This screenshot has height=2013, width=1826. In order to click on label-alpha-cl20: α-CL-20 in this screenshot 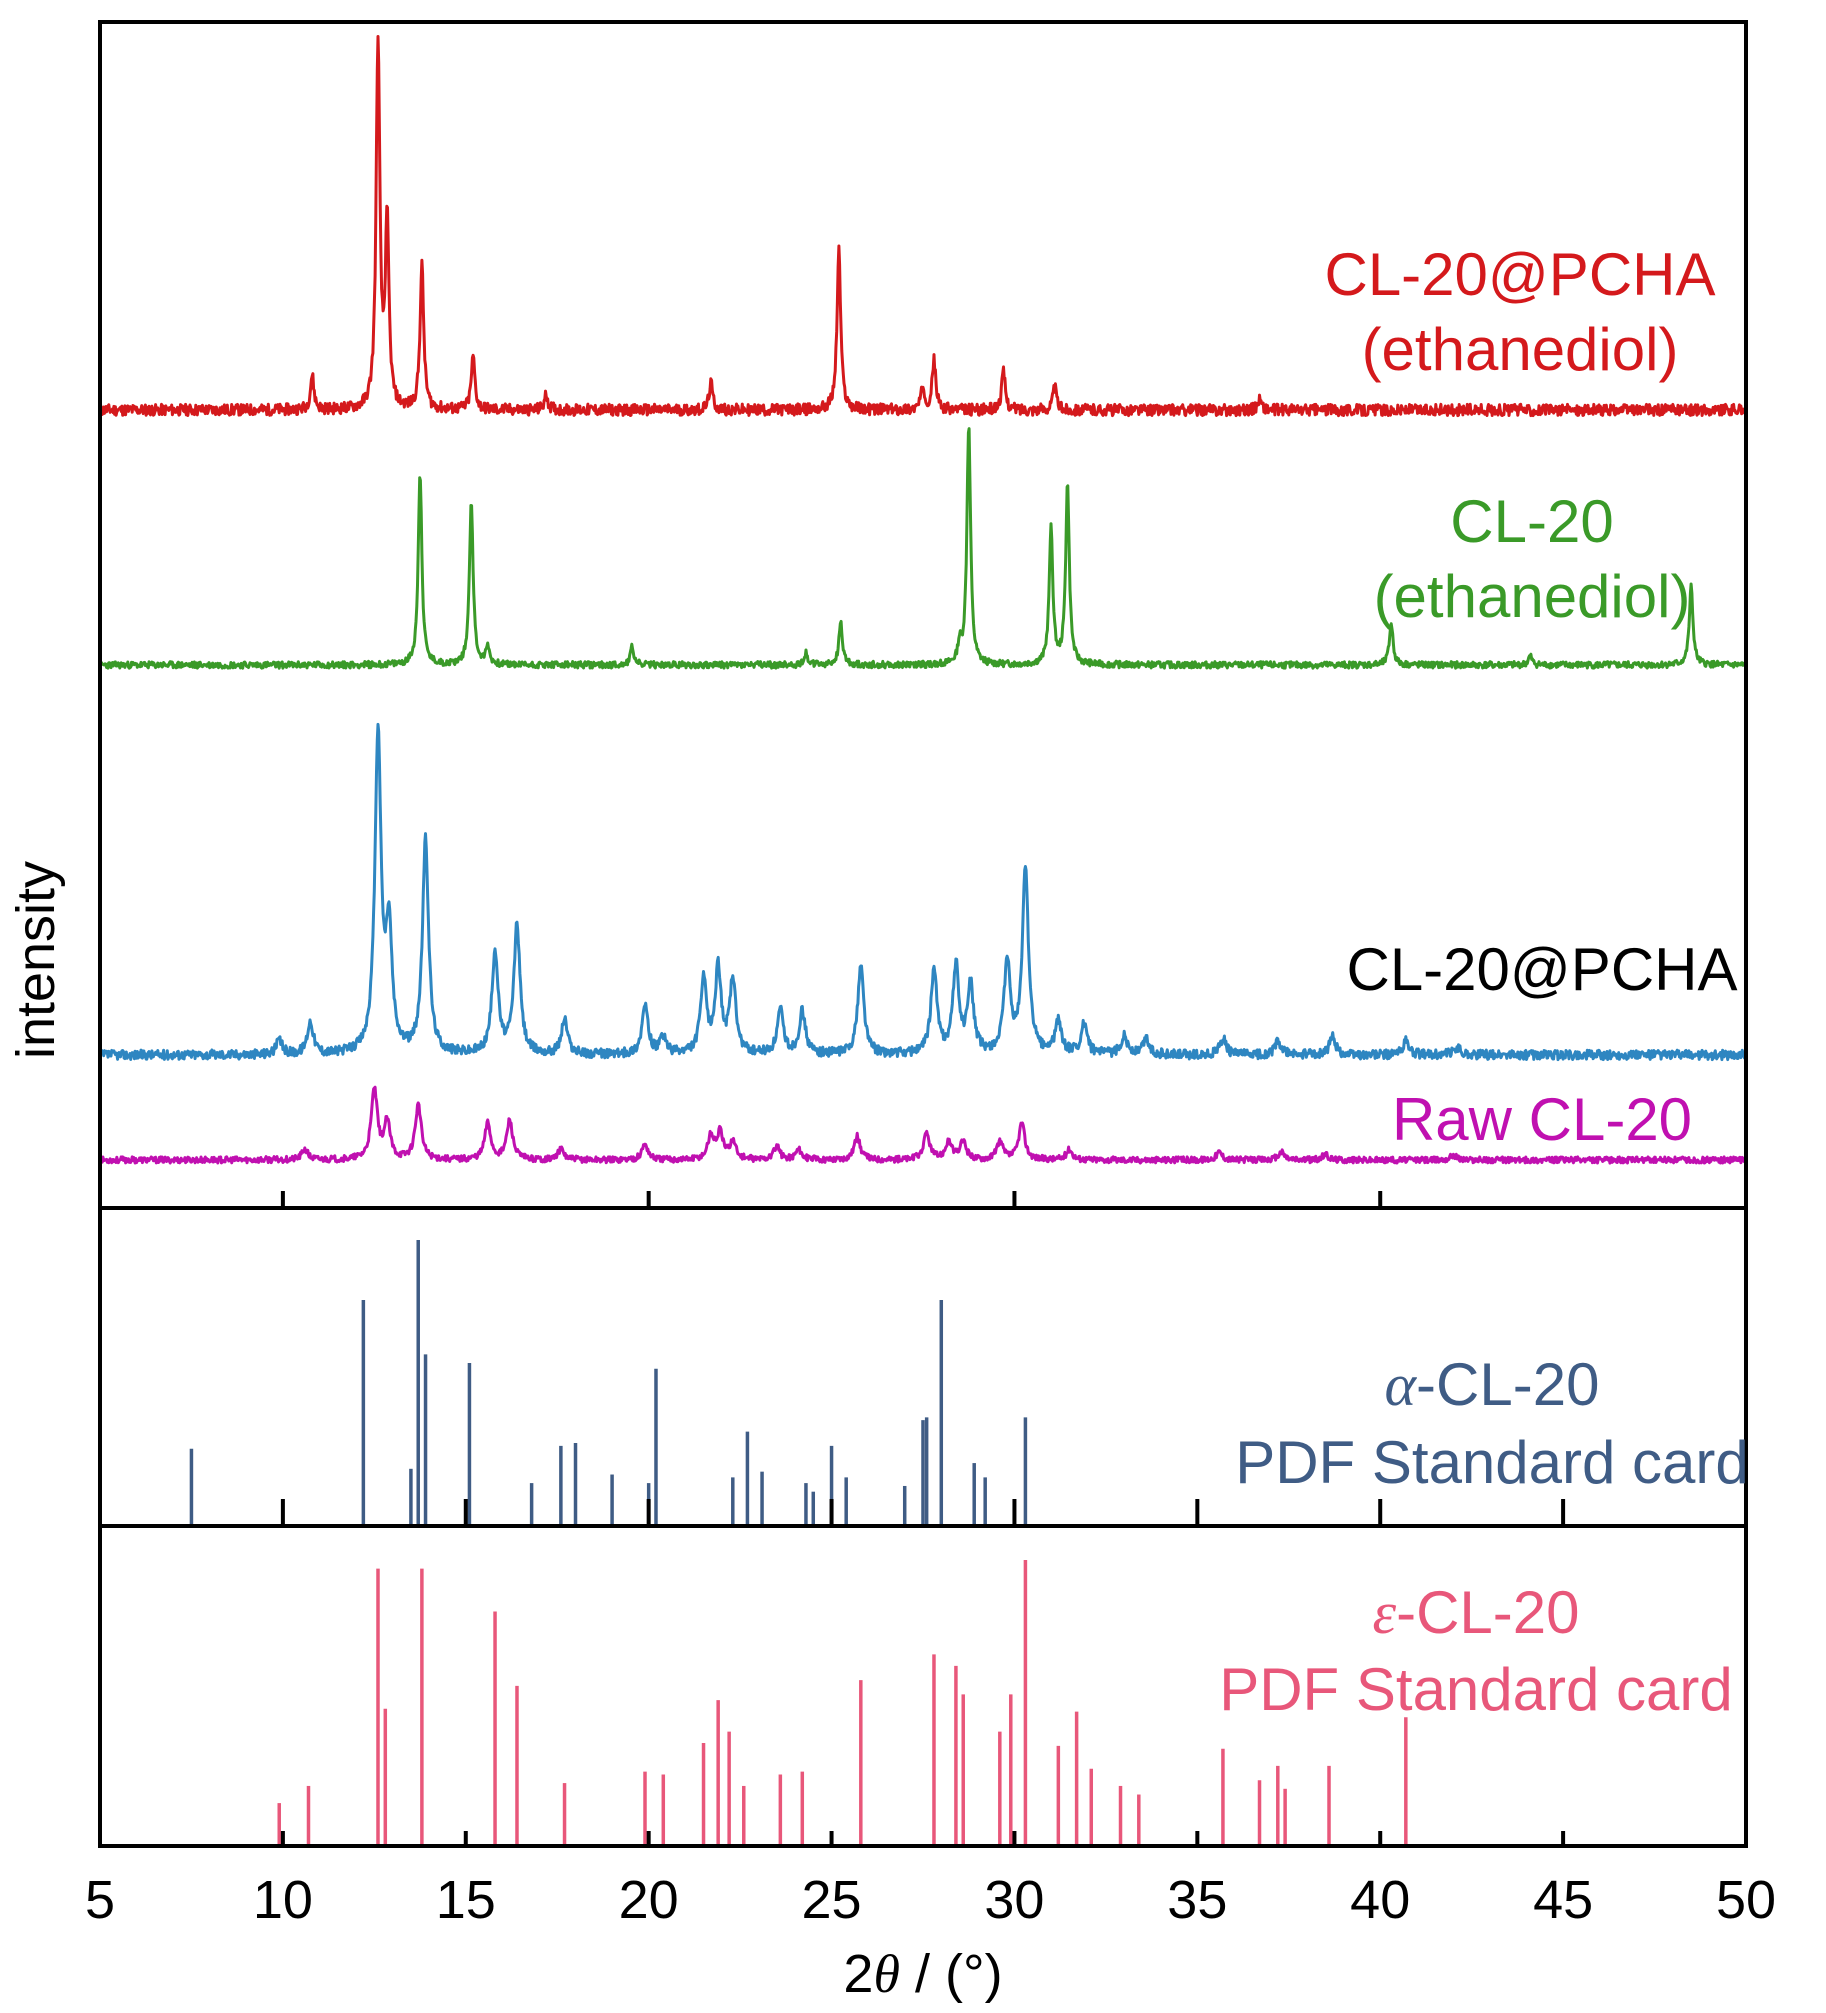, I will do `click(1492, 1384)`.